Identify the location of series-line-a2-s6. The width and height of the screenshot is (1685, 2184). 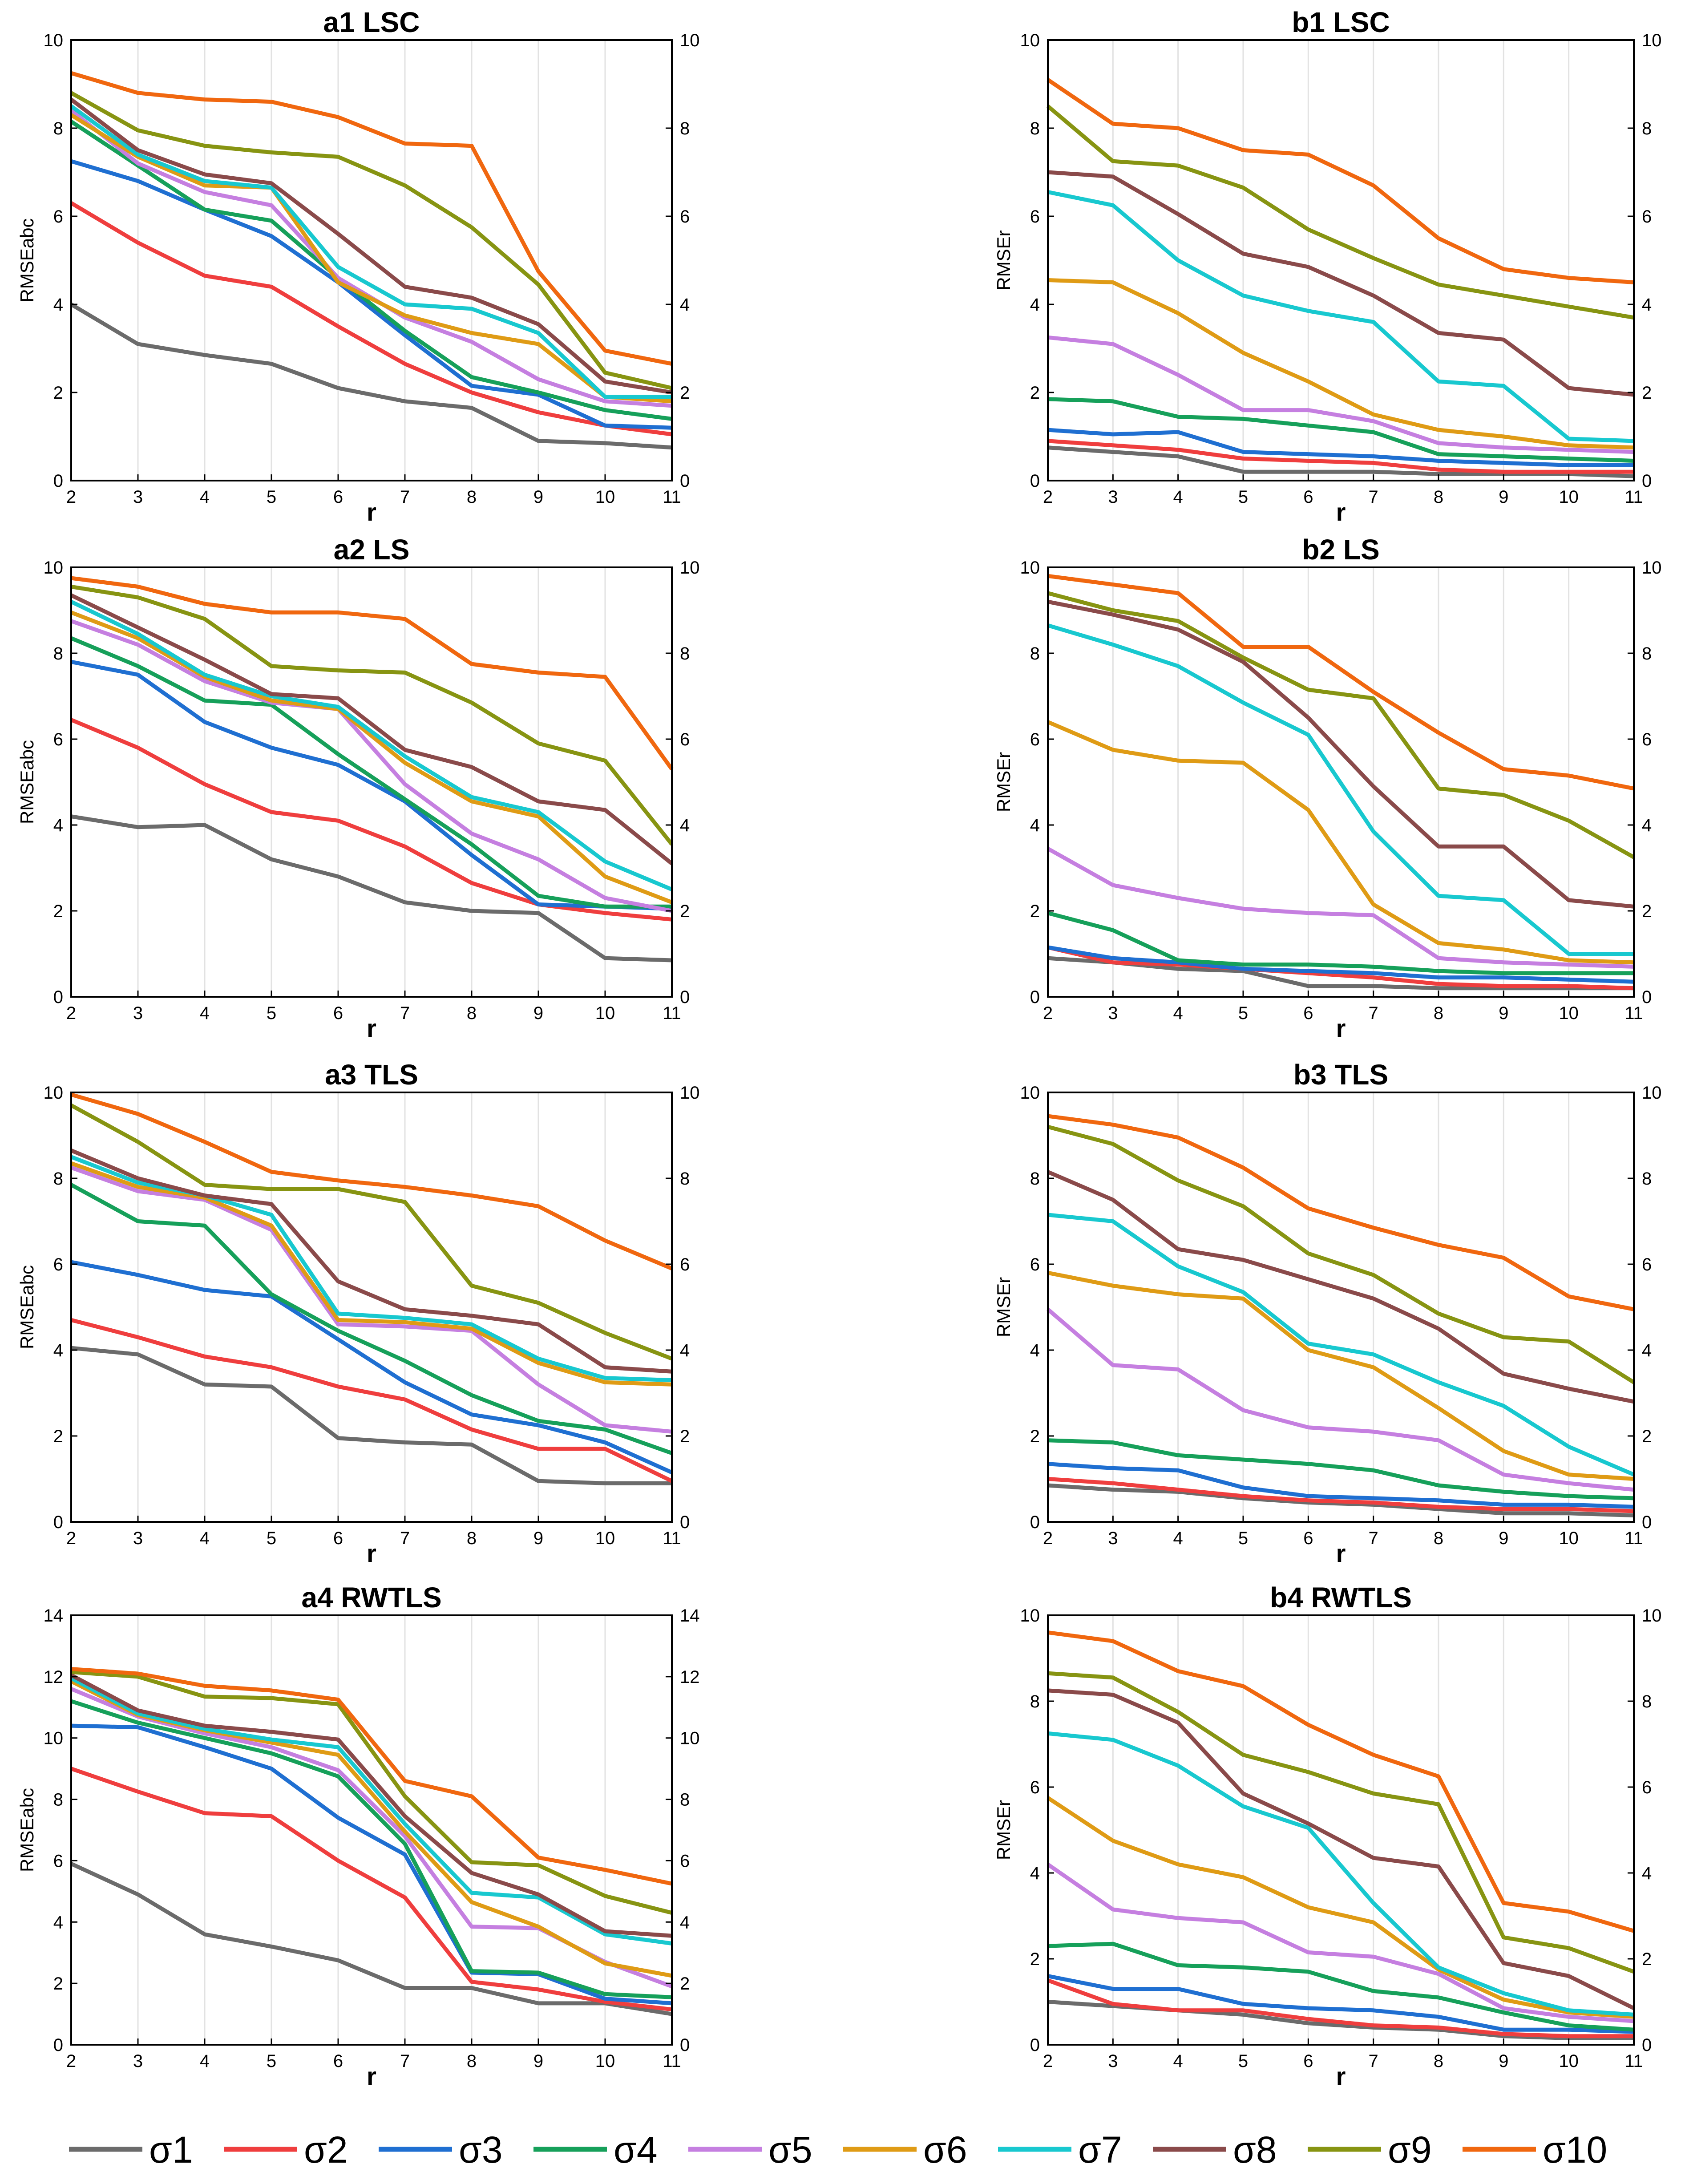
(371, 757).